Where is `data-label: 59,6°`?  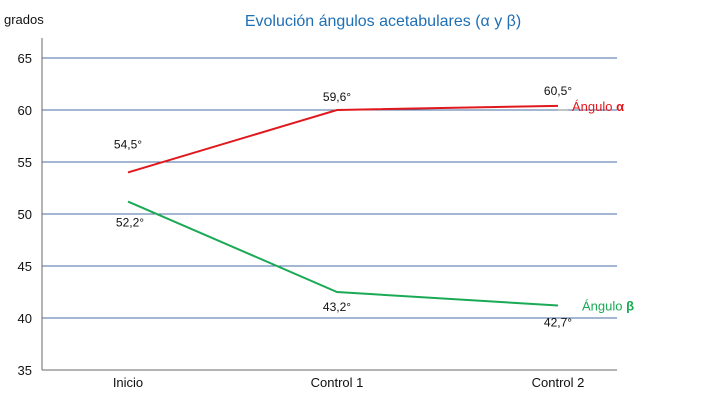
data-label: 59,6° is located at coordinates (337, 97).